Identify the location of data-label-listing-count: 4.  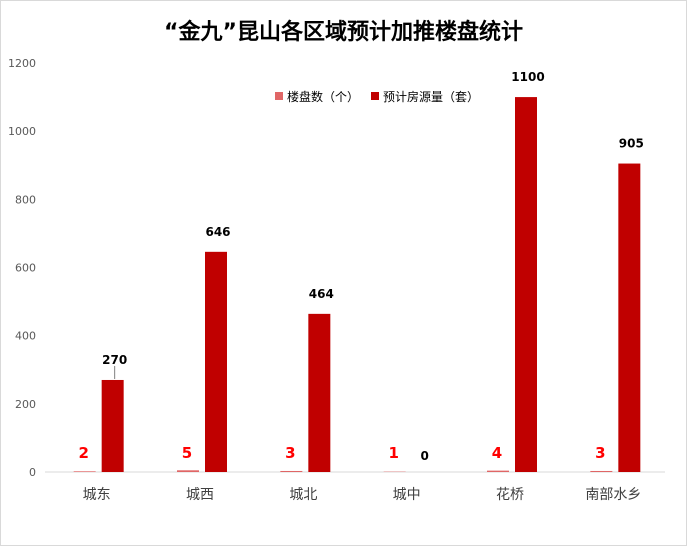
(497, 453).